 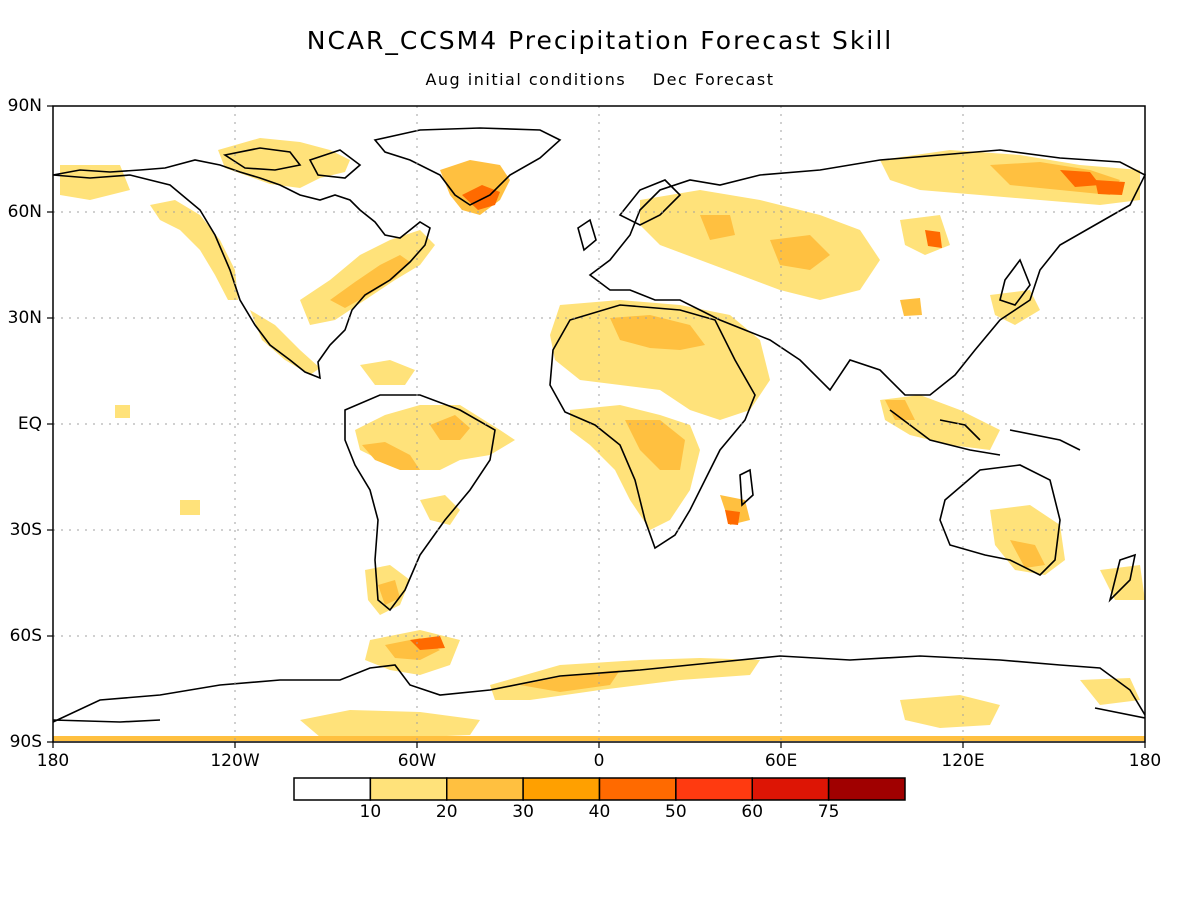 What do you see at coordinates (600, 40) in the screenshot?
I see `map-title: NCAR_CCSM4 Precipitation Forecast Skill` at bounding box center [600, 40].